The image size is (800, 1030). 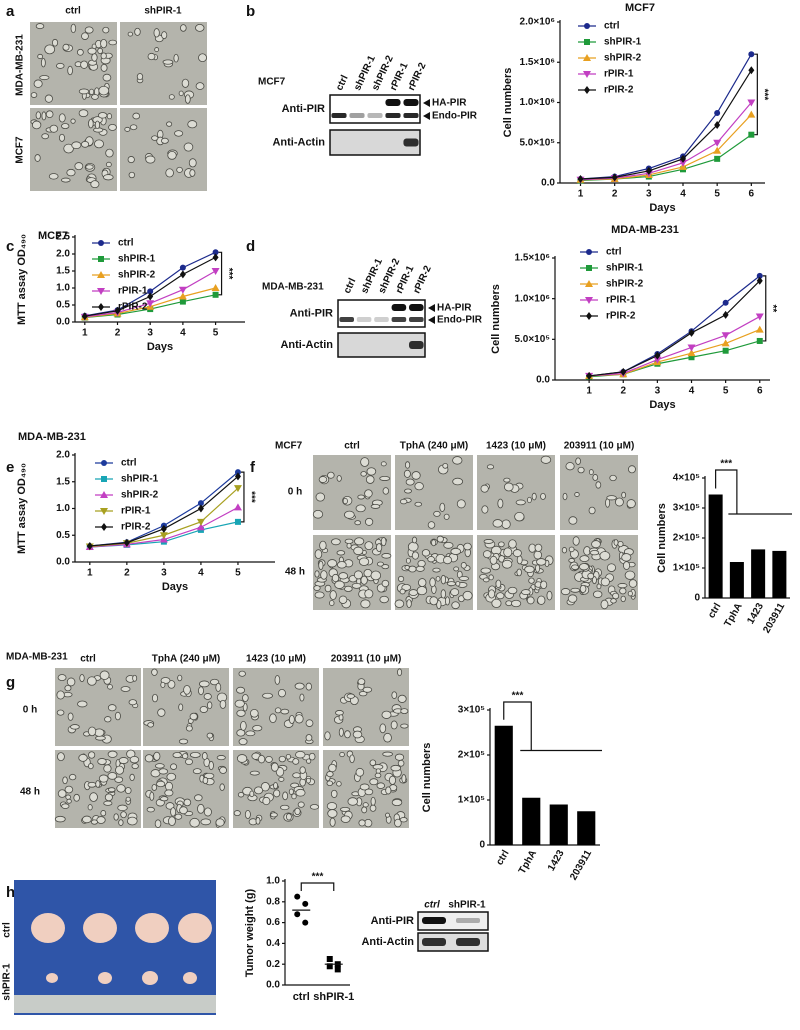 What do you see at coordinates (687, 508) in the screenshot?
I see `y-tick-label: 3×10⁵` at bounding box center [687, 508].